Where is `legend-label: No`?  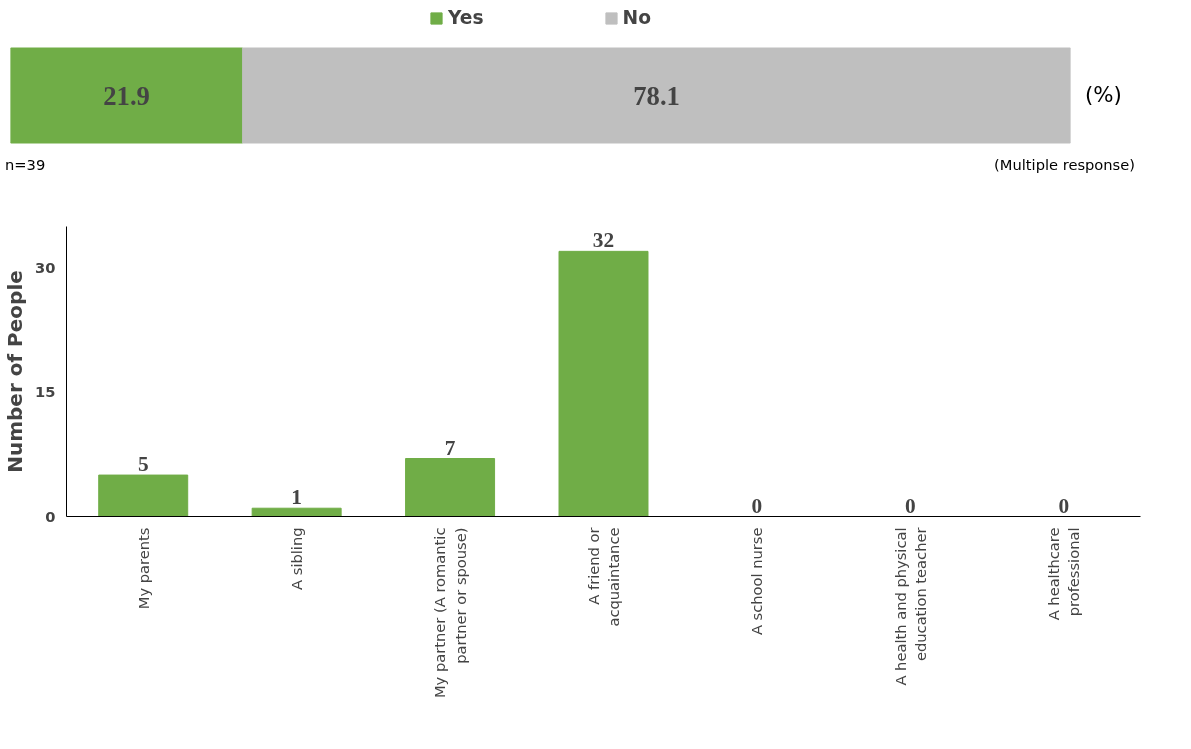 legend-label: No is located at coordinates (636, 17).